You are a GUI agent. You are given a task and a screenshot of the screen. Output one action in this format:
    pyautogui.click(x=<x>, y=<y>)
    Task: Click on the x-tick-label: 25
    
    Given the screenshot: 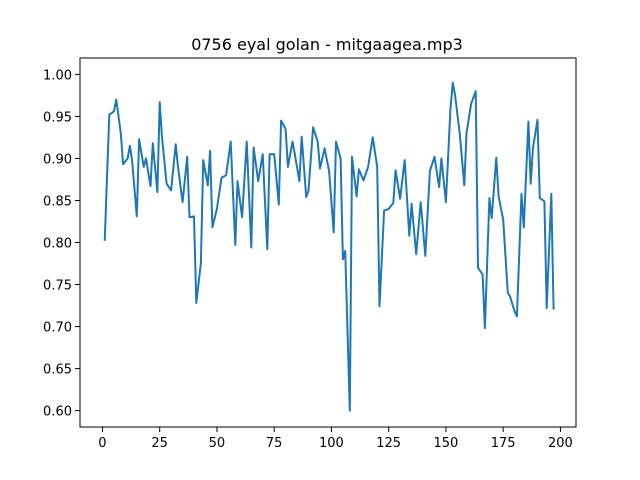 What is the action you would take?
    pyautogui.click(x=159, y=443)
    